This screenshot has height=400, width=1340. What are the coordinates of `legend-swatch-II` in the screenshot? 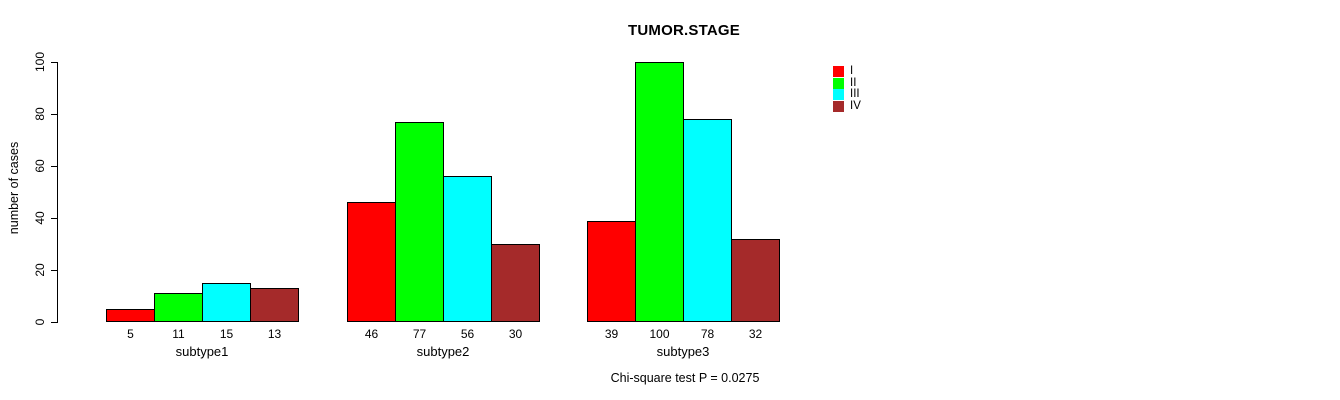 It's located at (838, 83).